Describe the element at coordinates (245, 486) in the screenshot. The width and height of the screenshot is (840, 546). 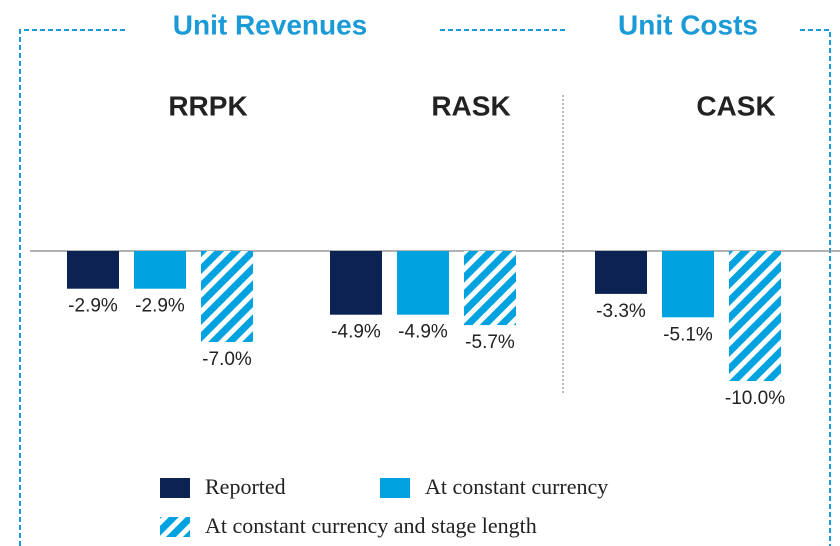
I see `legend-label: Reported` at that location.